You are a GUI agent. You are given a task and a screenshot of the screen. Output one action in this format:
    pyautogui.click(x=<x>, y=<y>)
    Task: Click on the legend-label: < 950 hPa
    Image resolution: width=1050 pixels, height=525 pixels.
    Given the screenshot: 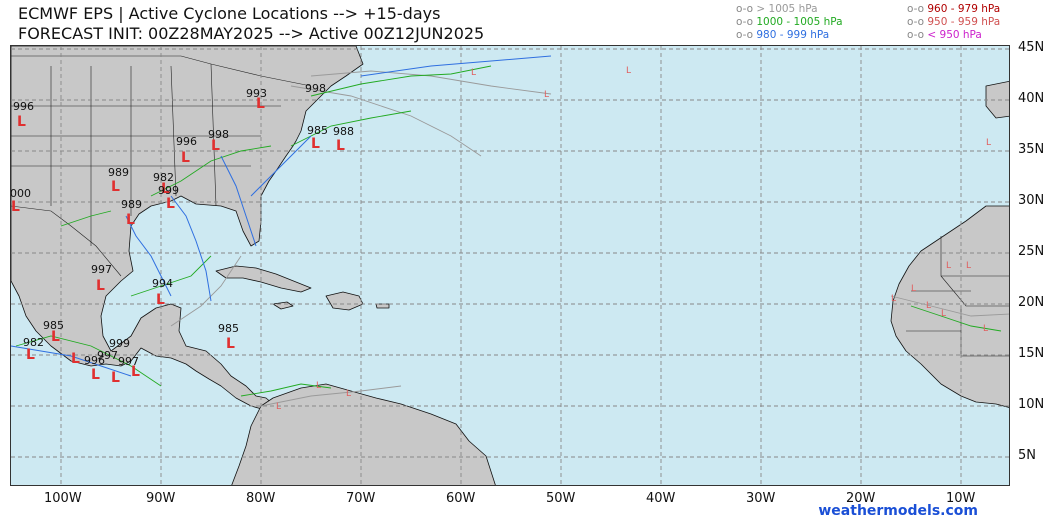 What is the action you would take?
    pyautogui.click(x=954, y=35)
    